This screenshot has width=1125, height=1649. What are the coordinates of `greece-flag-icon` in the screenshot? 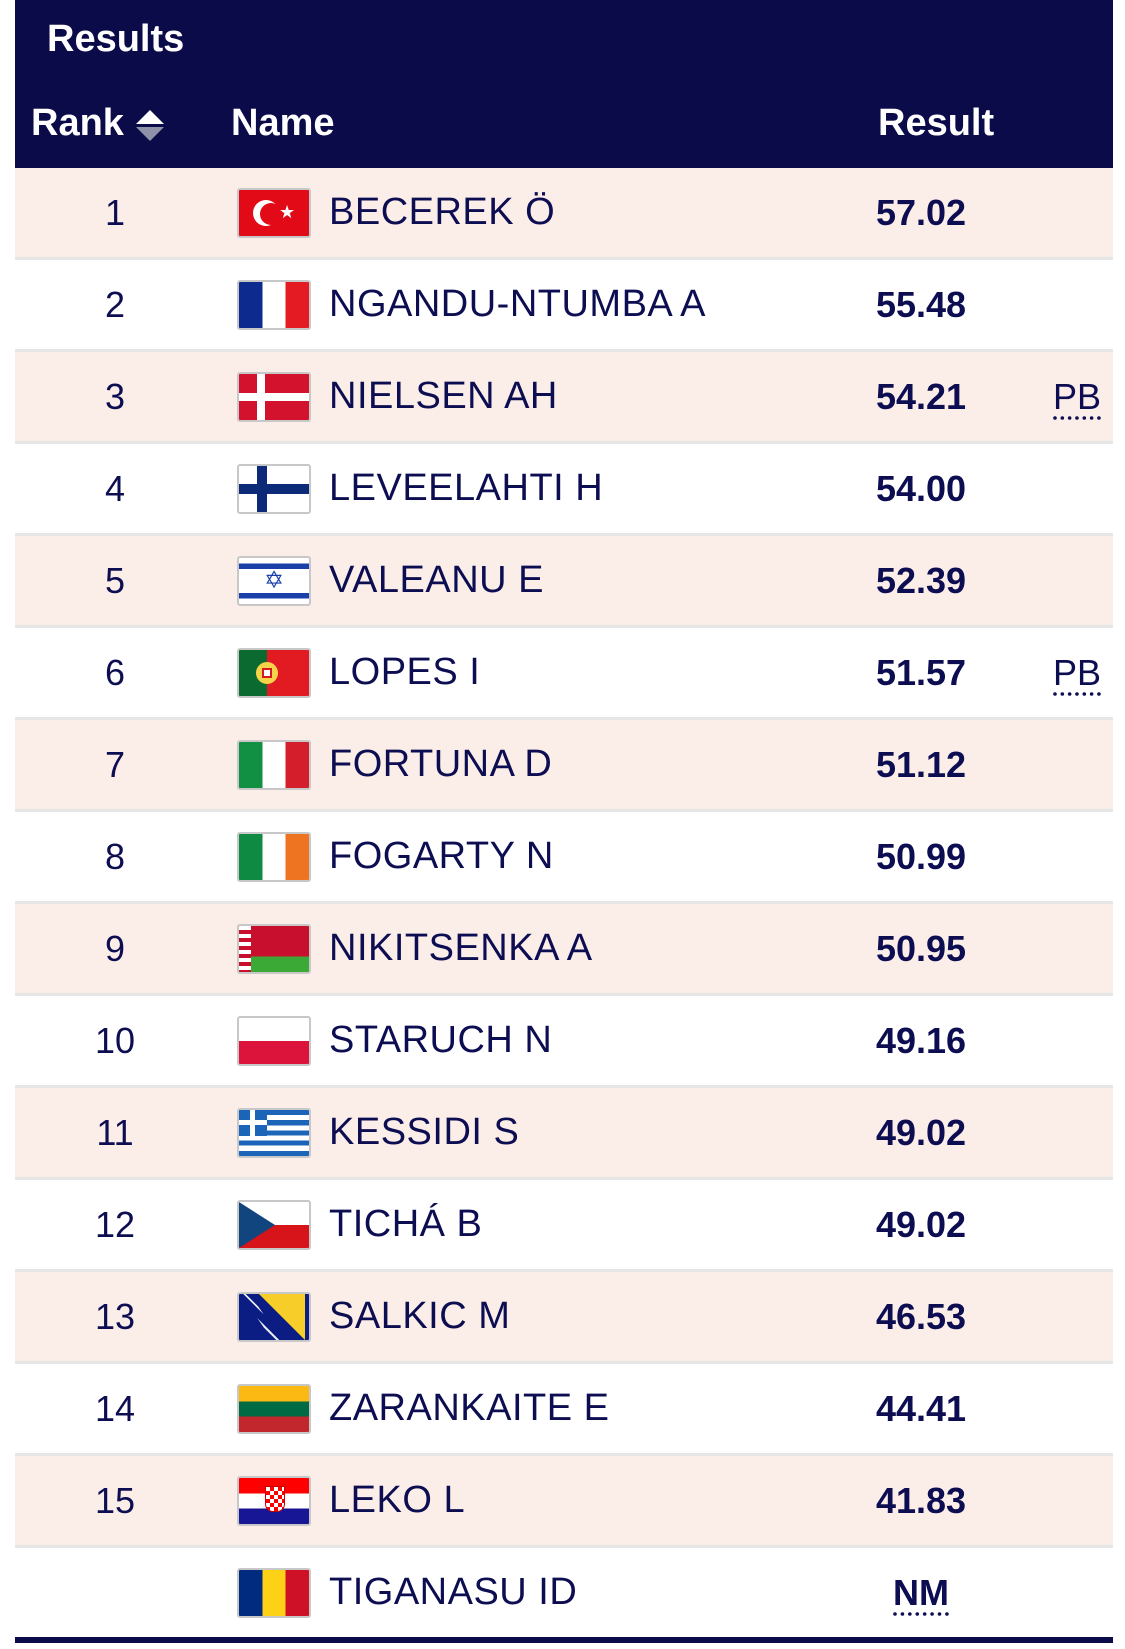 It's located at (274, 1133).